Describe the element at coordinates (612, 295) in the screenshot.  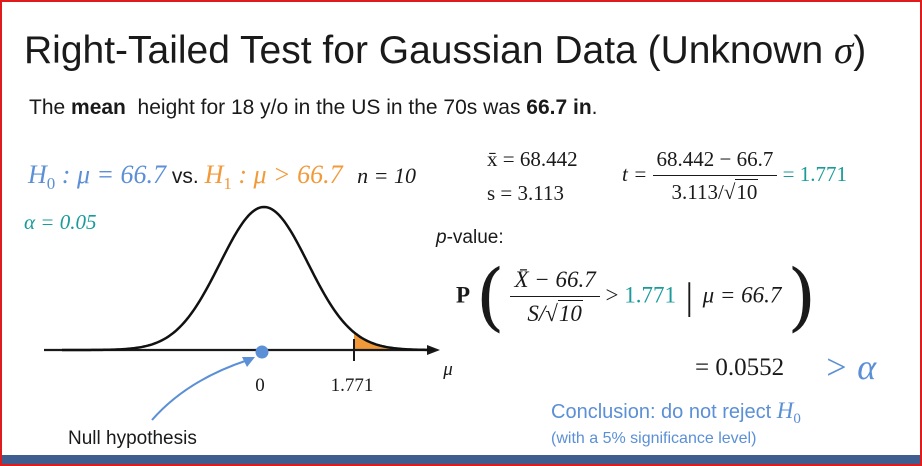
I see `pvalue-gt: >` at that location.